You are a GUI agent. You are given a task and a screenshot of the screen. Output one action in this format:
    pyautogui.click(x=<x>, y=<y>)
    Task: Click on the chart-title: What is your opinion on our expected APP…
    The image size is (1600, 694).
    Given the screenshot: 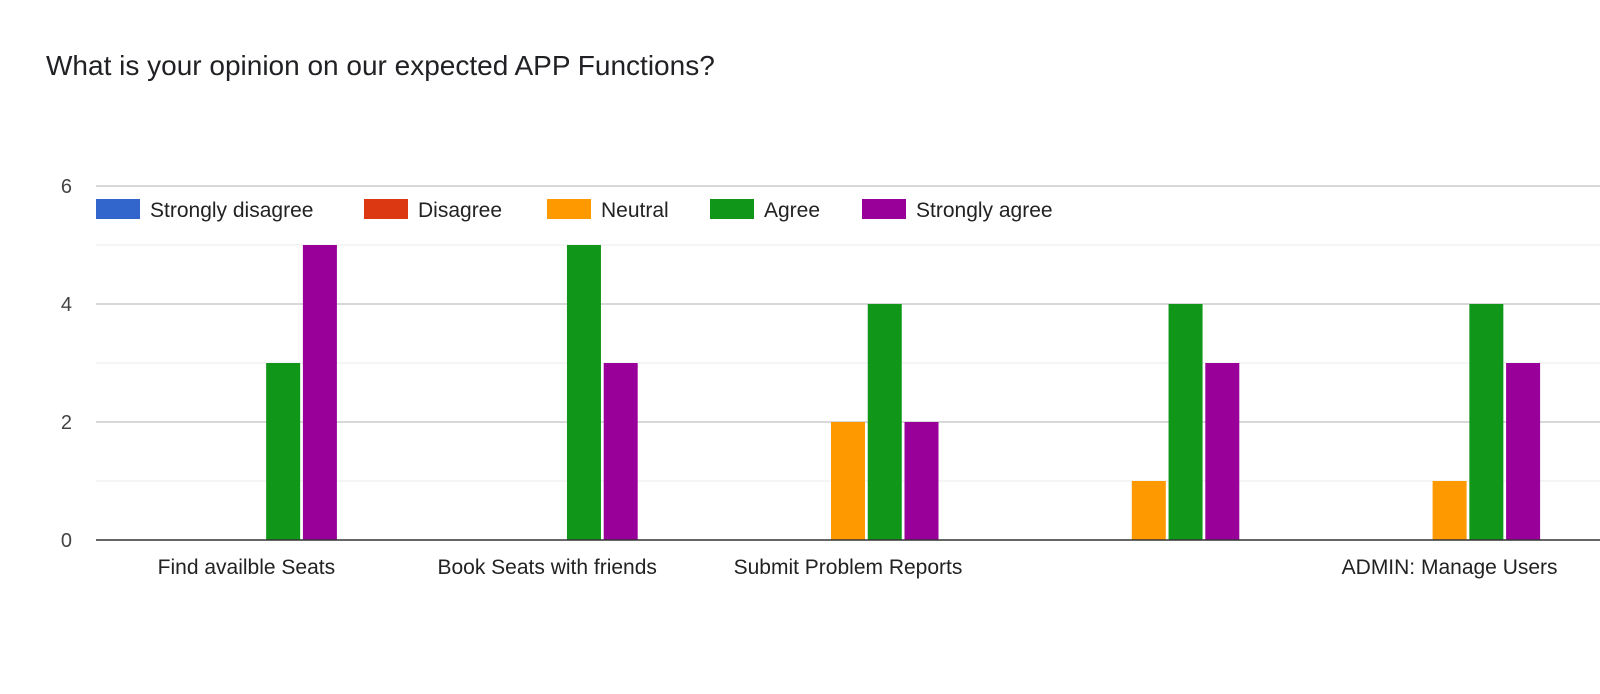 What is the action you would take?
    pyautogui.click(x=380, y=65)
    